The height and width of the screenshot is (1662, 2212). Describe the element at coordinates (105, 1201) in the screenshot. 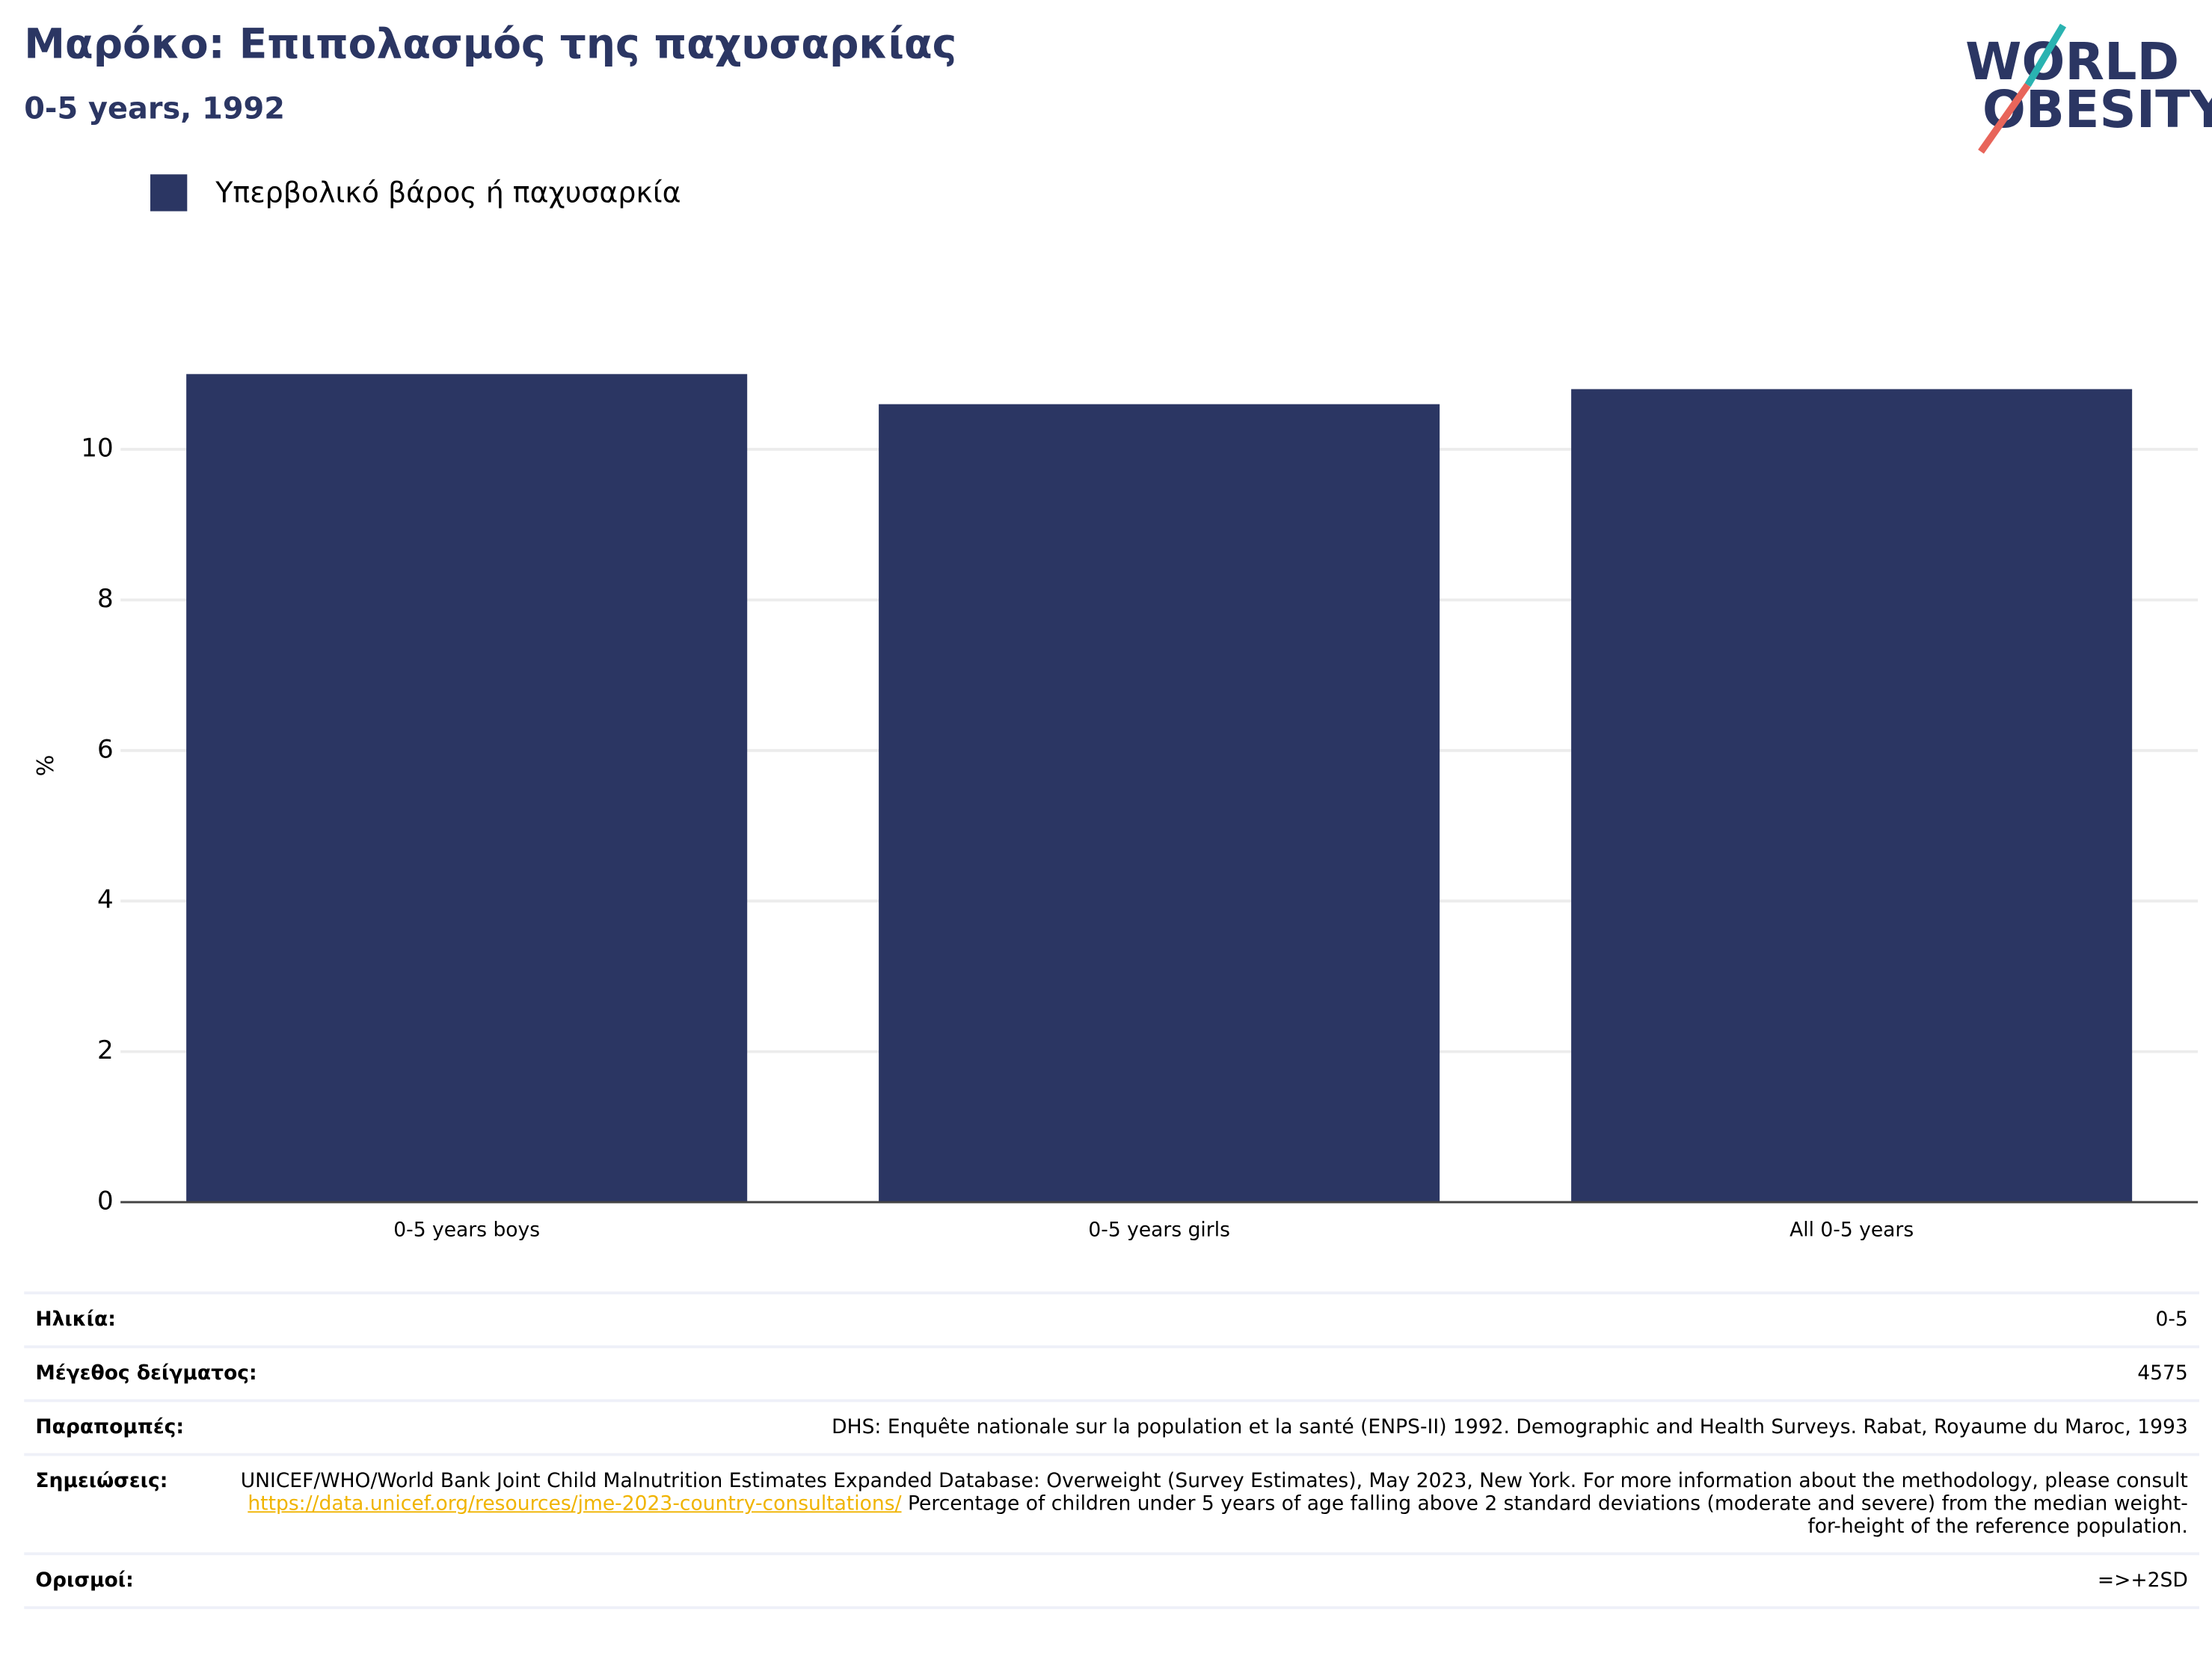

I see `y-tick-label: 0` at that location.